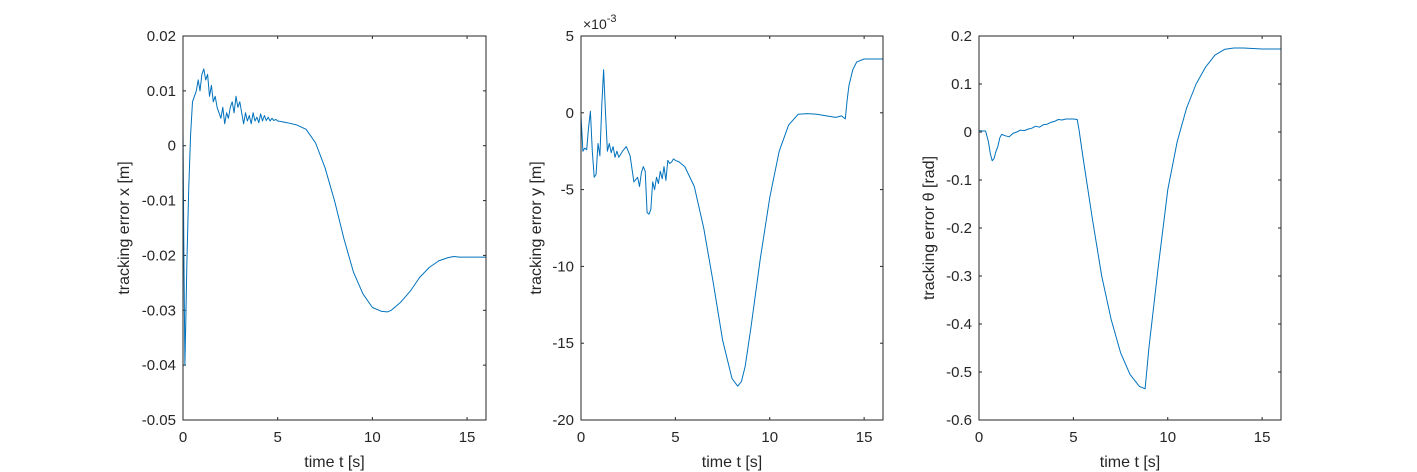 The width and height of the screenshot is (1417, 472). What do you see at coordinates (161, 36) in the screenshot?
I see `y-tick-label: 0.02` at bounding box center [161, 36].